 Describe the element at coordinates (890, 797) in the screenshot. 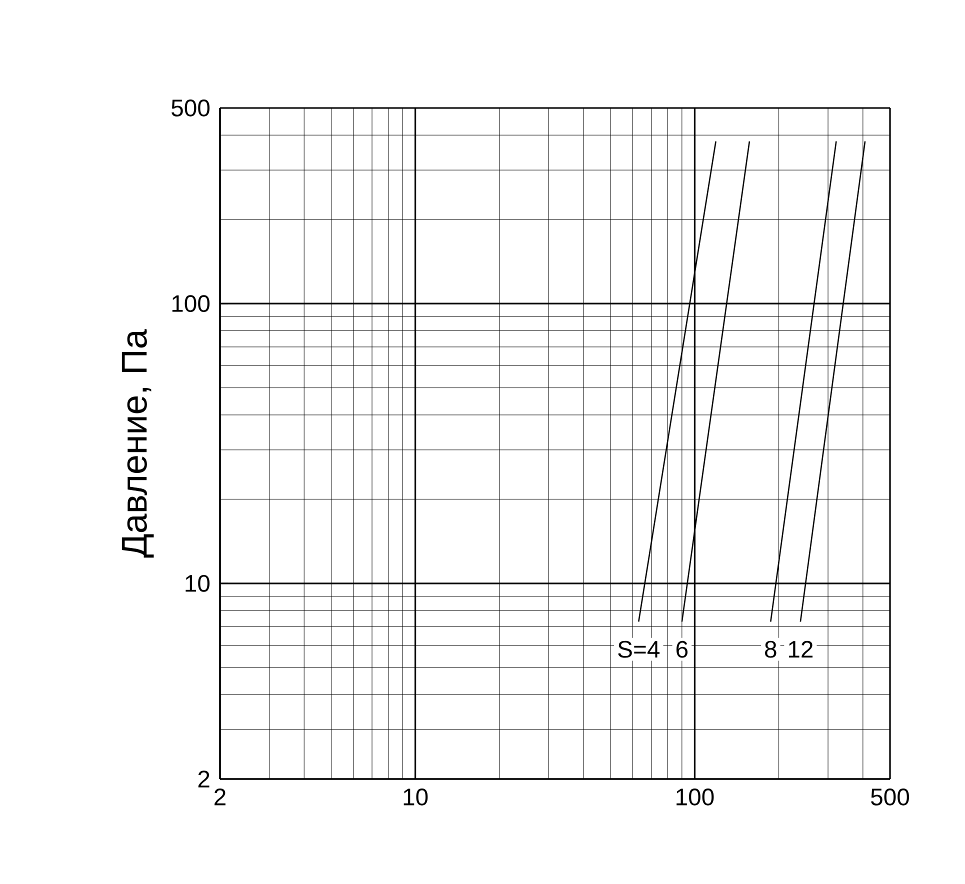

I see `x-tick-label: 500` at that location.